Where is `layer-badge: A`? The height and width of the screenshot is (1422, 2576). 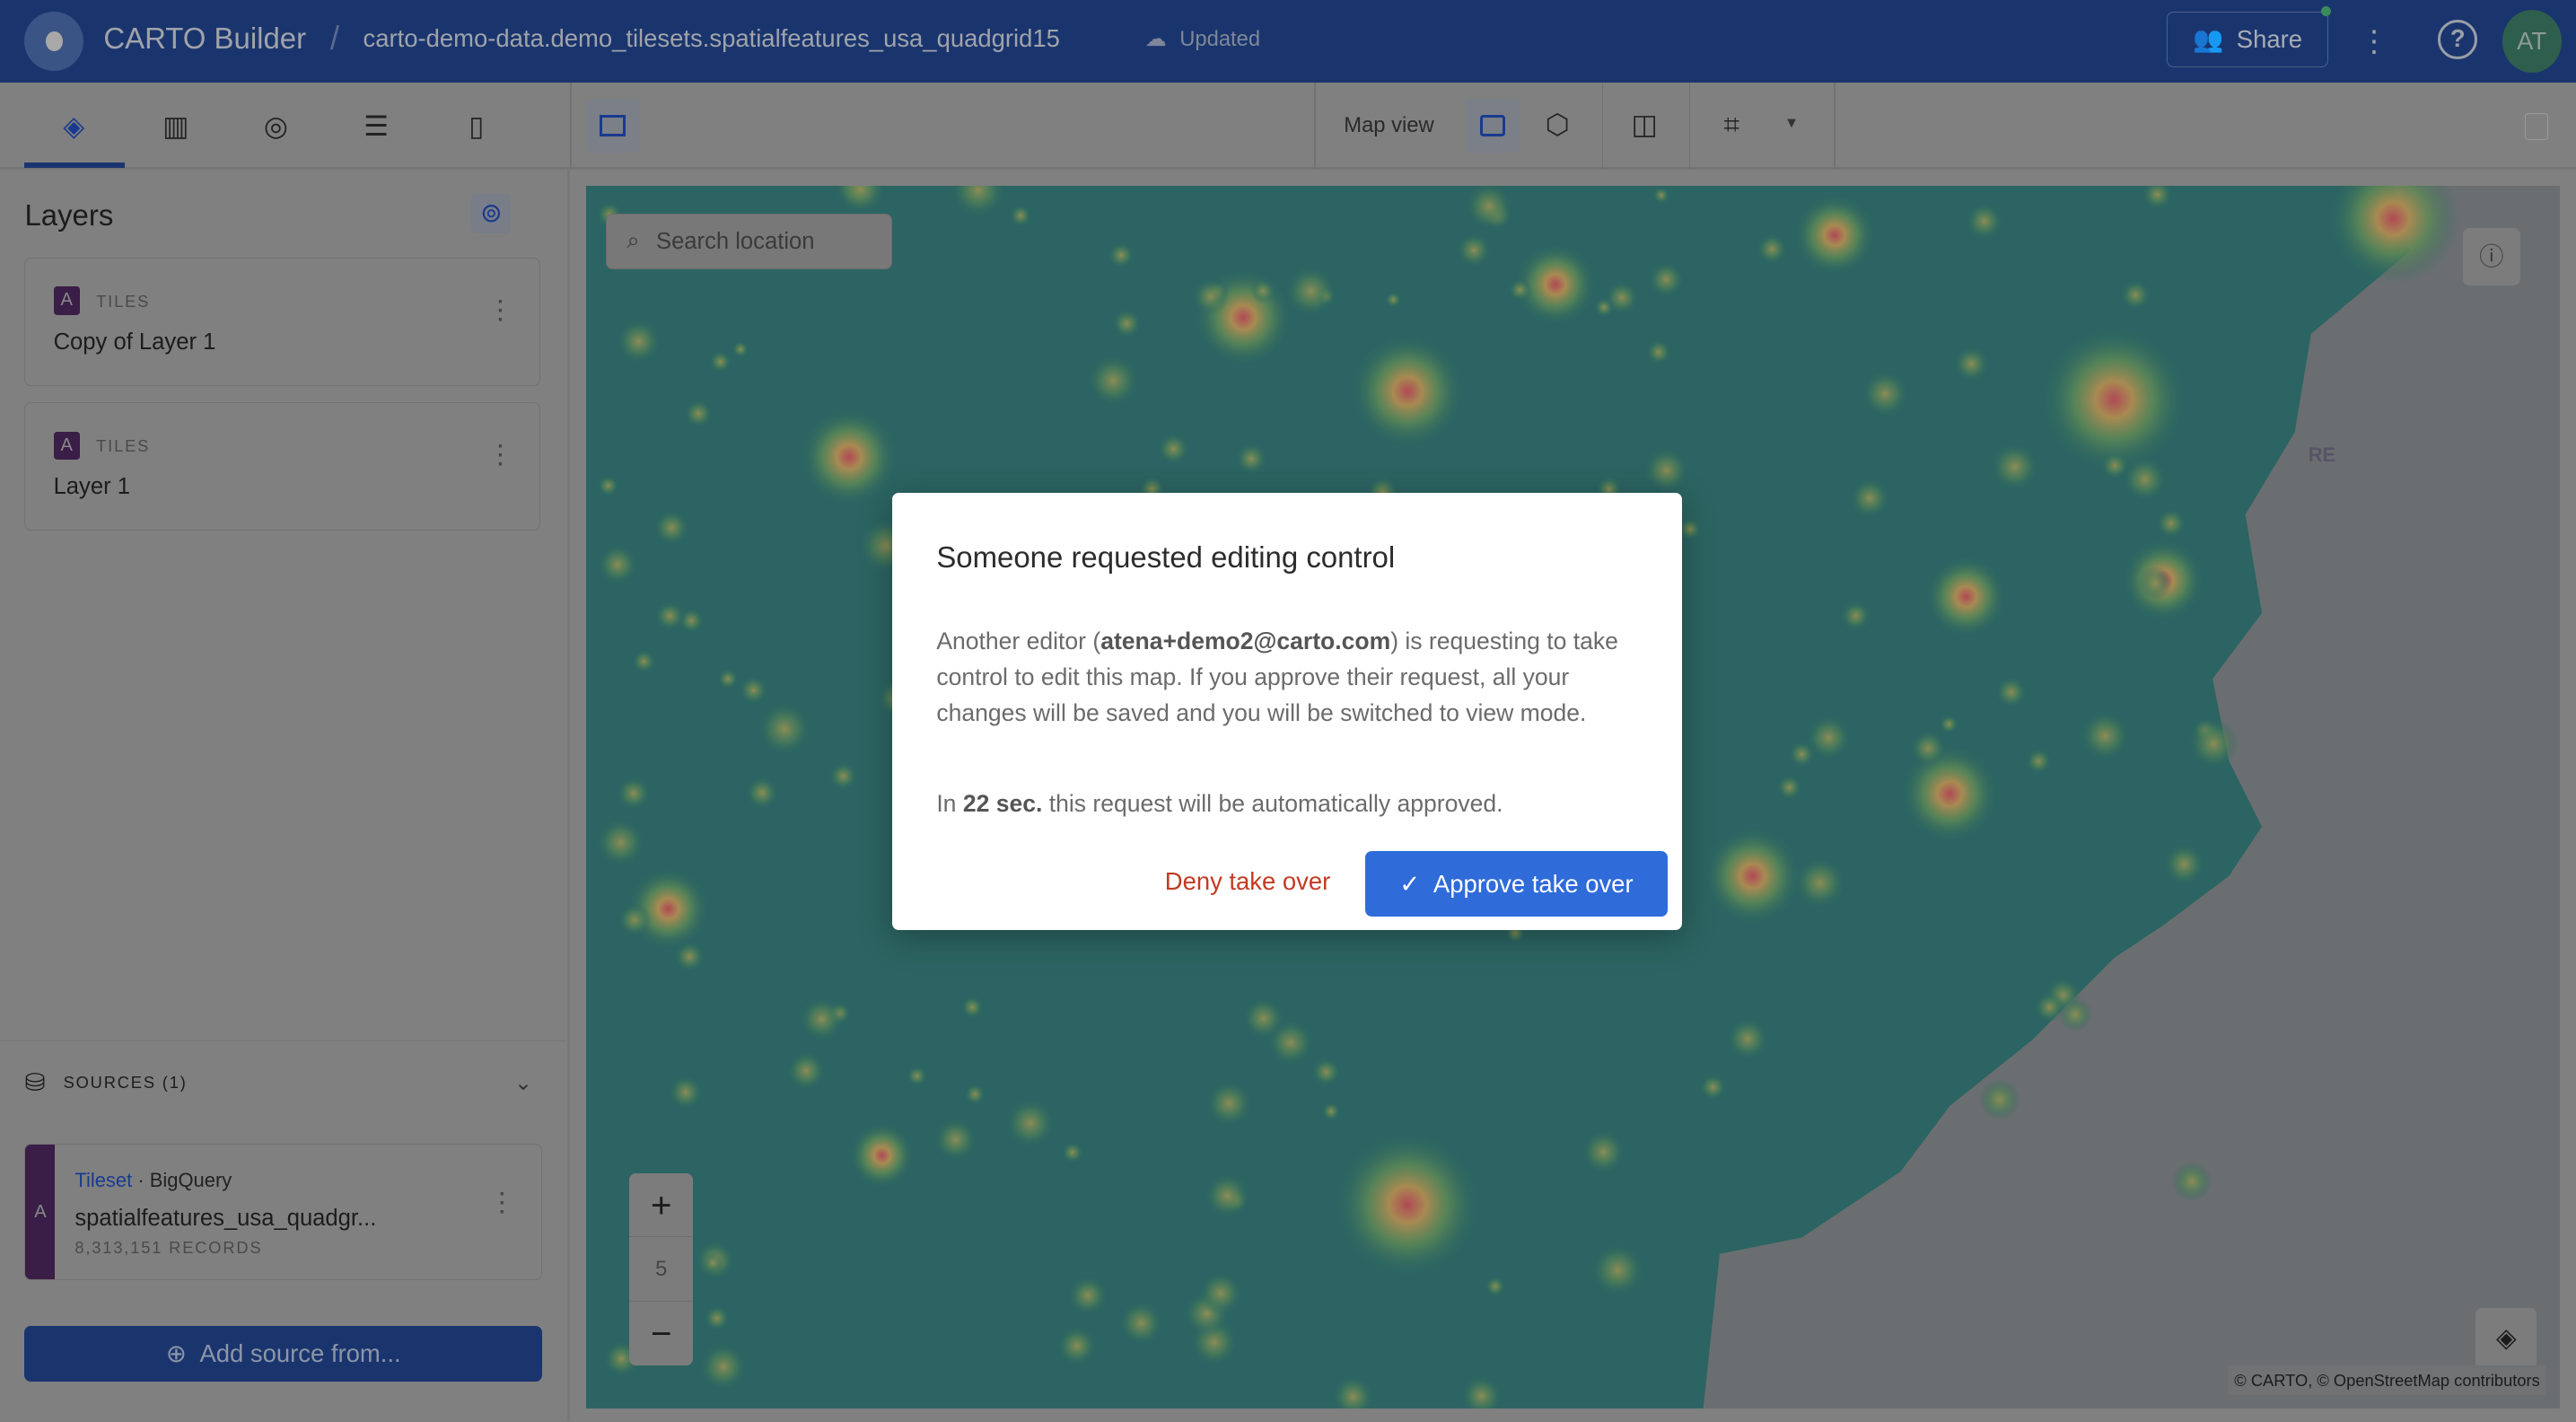
layer-badge: A is located at coordinates (66, 445).